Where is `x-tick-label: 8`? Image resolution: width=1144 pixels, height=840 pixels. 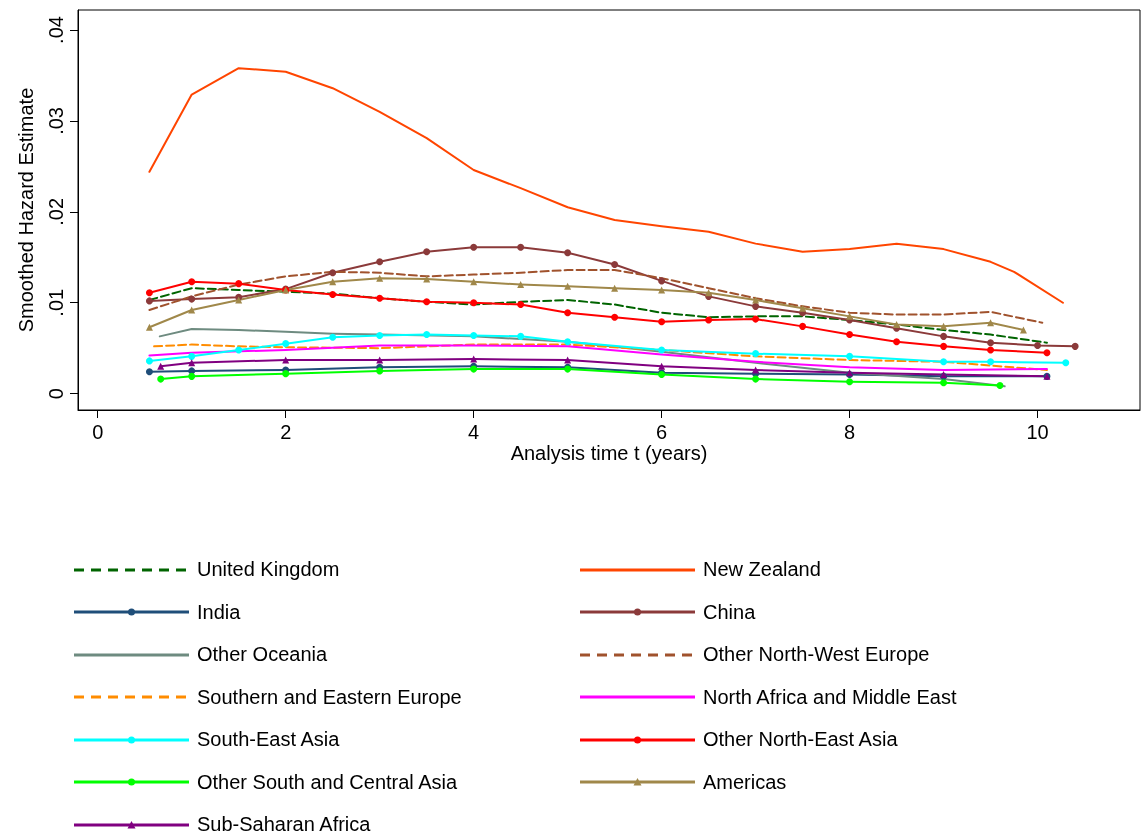 x-tick-label: 8 is located at coordinates (850, 432).